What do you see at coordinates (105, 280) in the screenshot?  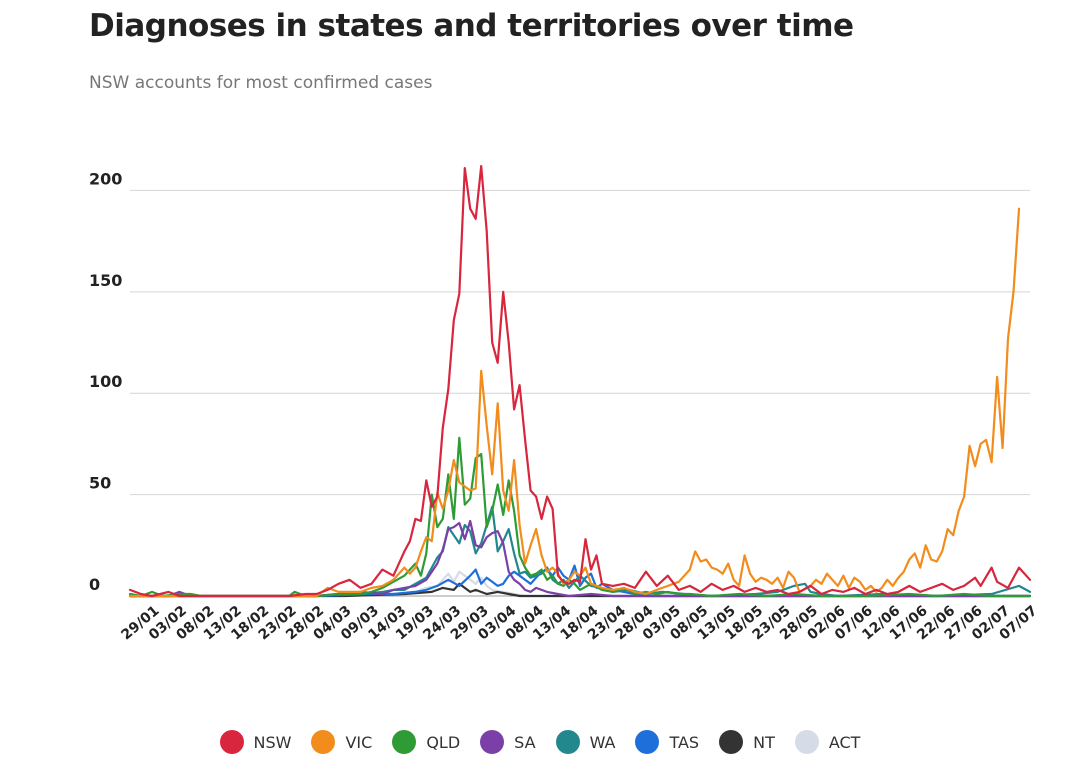 I see `y-tick-label: 150` at bounding box center [105, 280].